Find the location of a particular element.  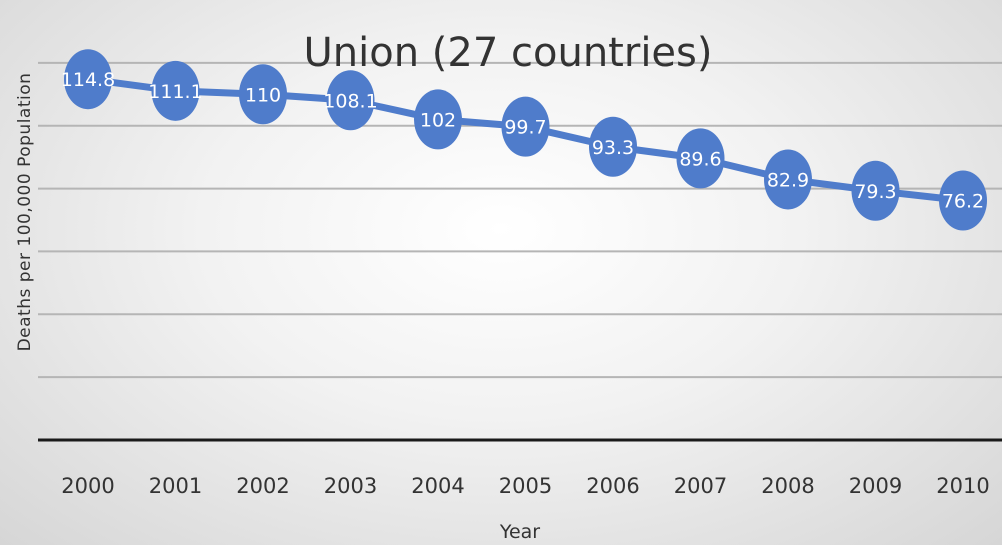

data-label: 79.3 is located at coordinates (875, 192).